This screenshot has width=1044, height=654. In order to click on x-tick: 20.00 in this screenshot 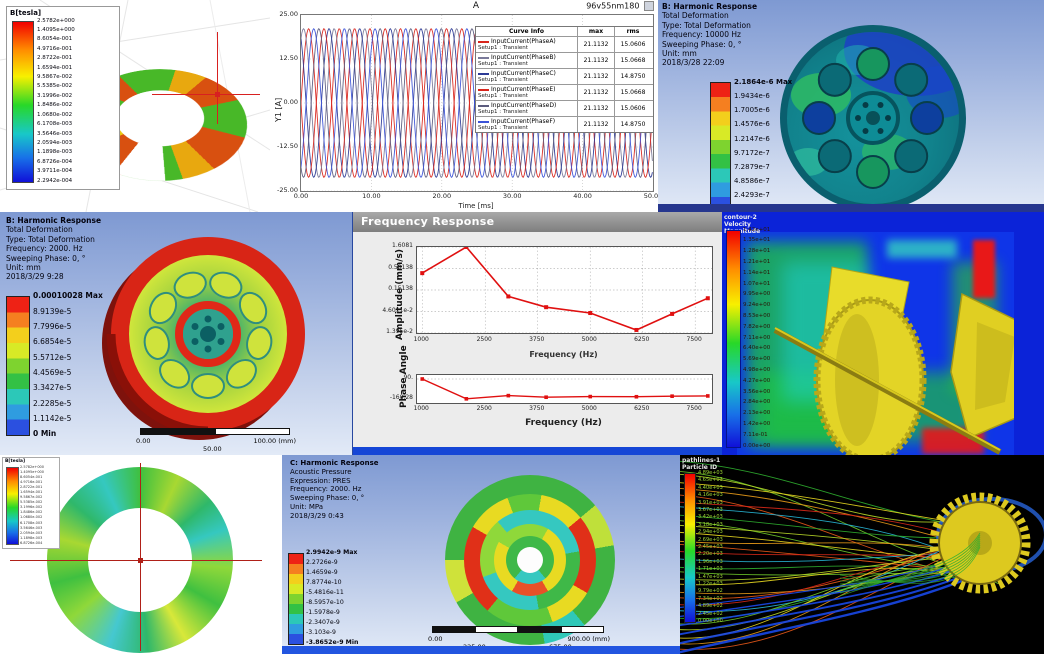, I will do `click(442, 196)`.